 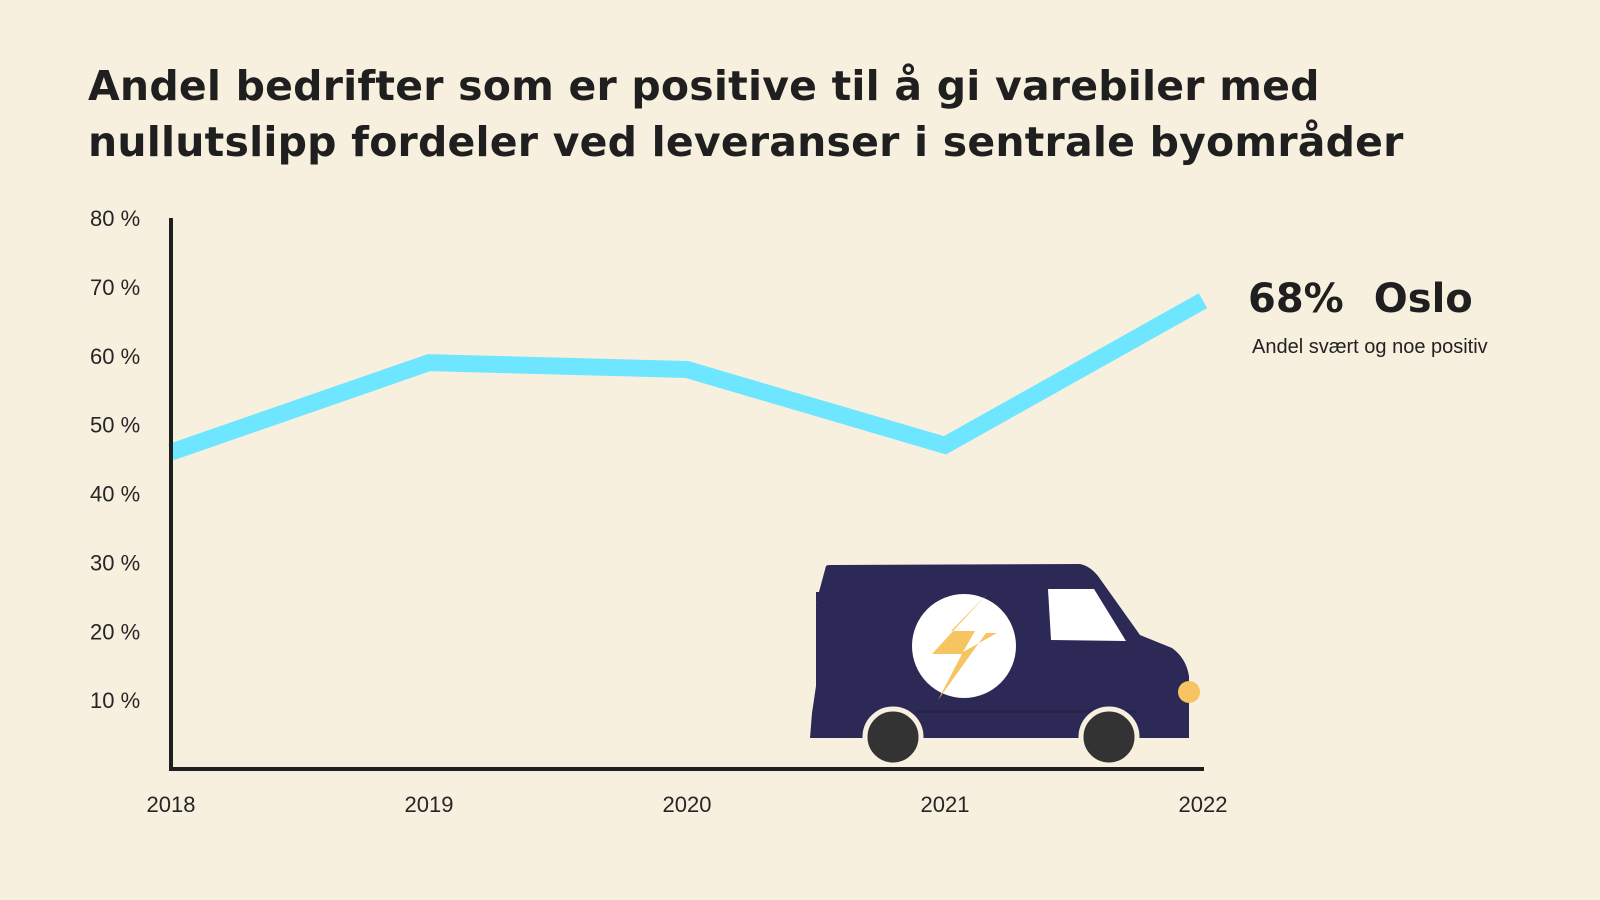 I want to click on y-axis-ticks: 10 % 20 % 30 % 40 % 50 % 60 % 70 % 80 %, so click(x=115, y=459).